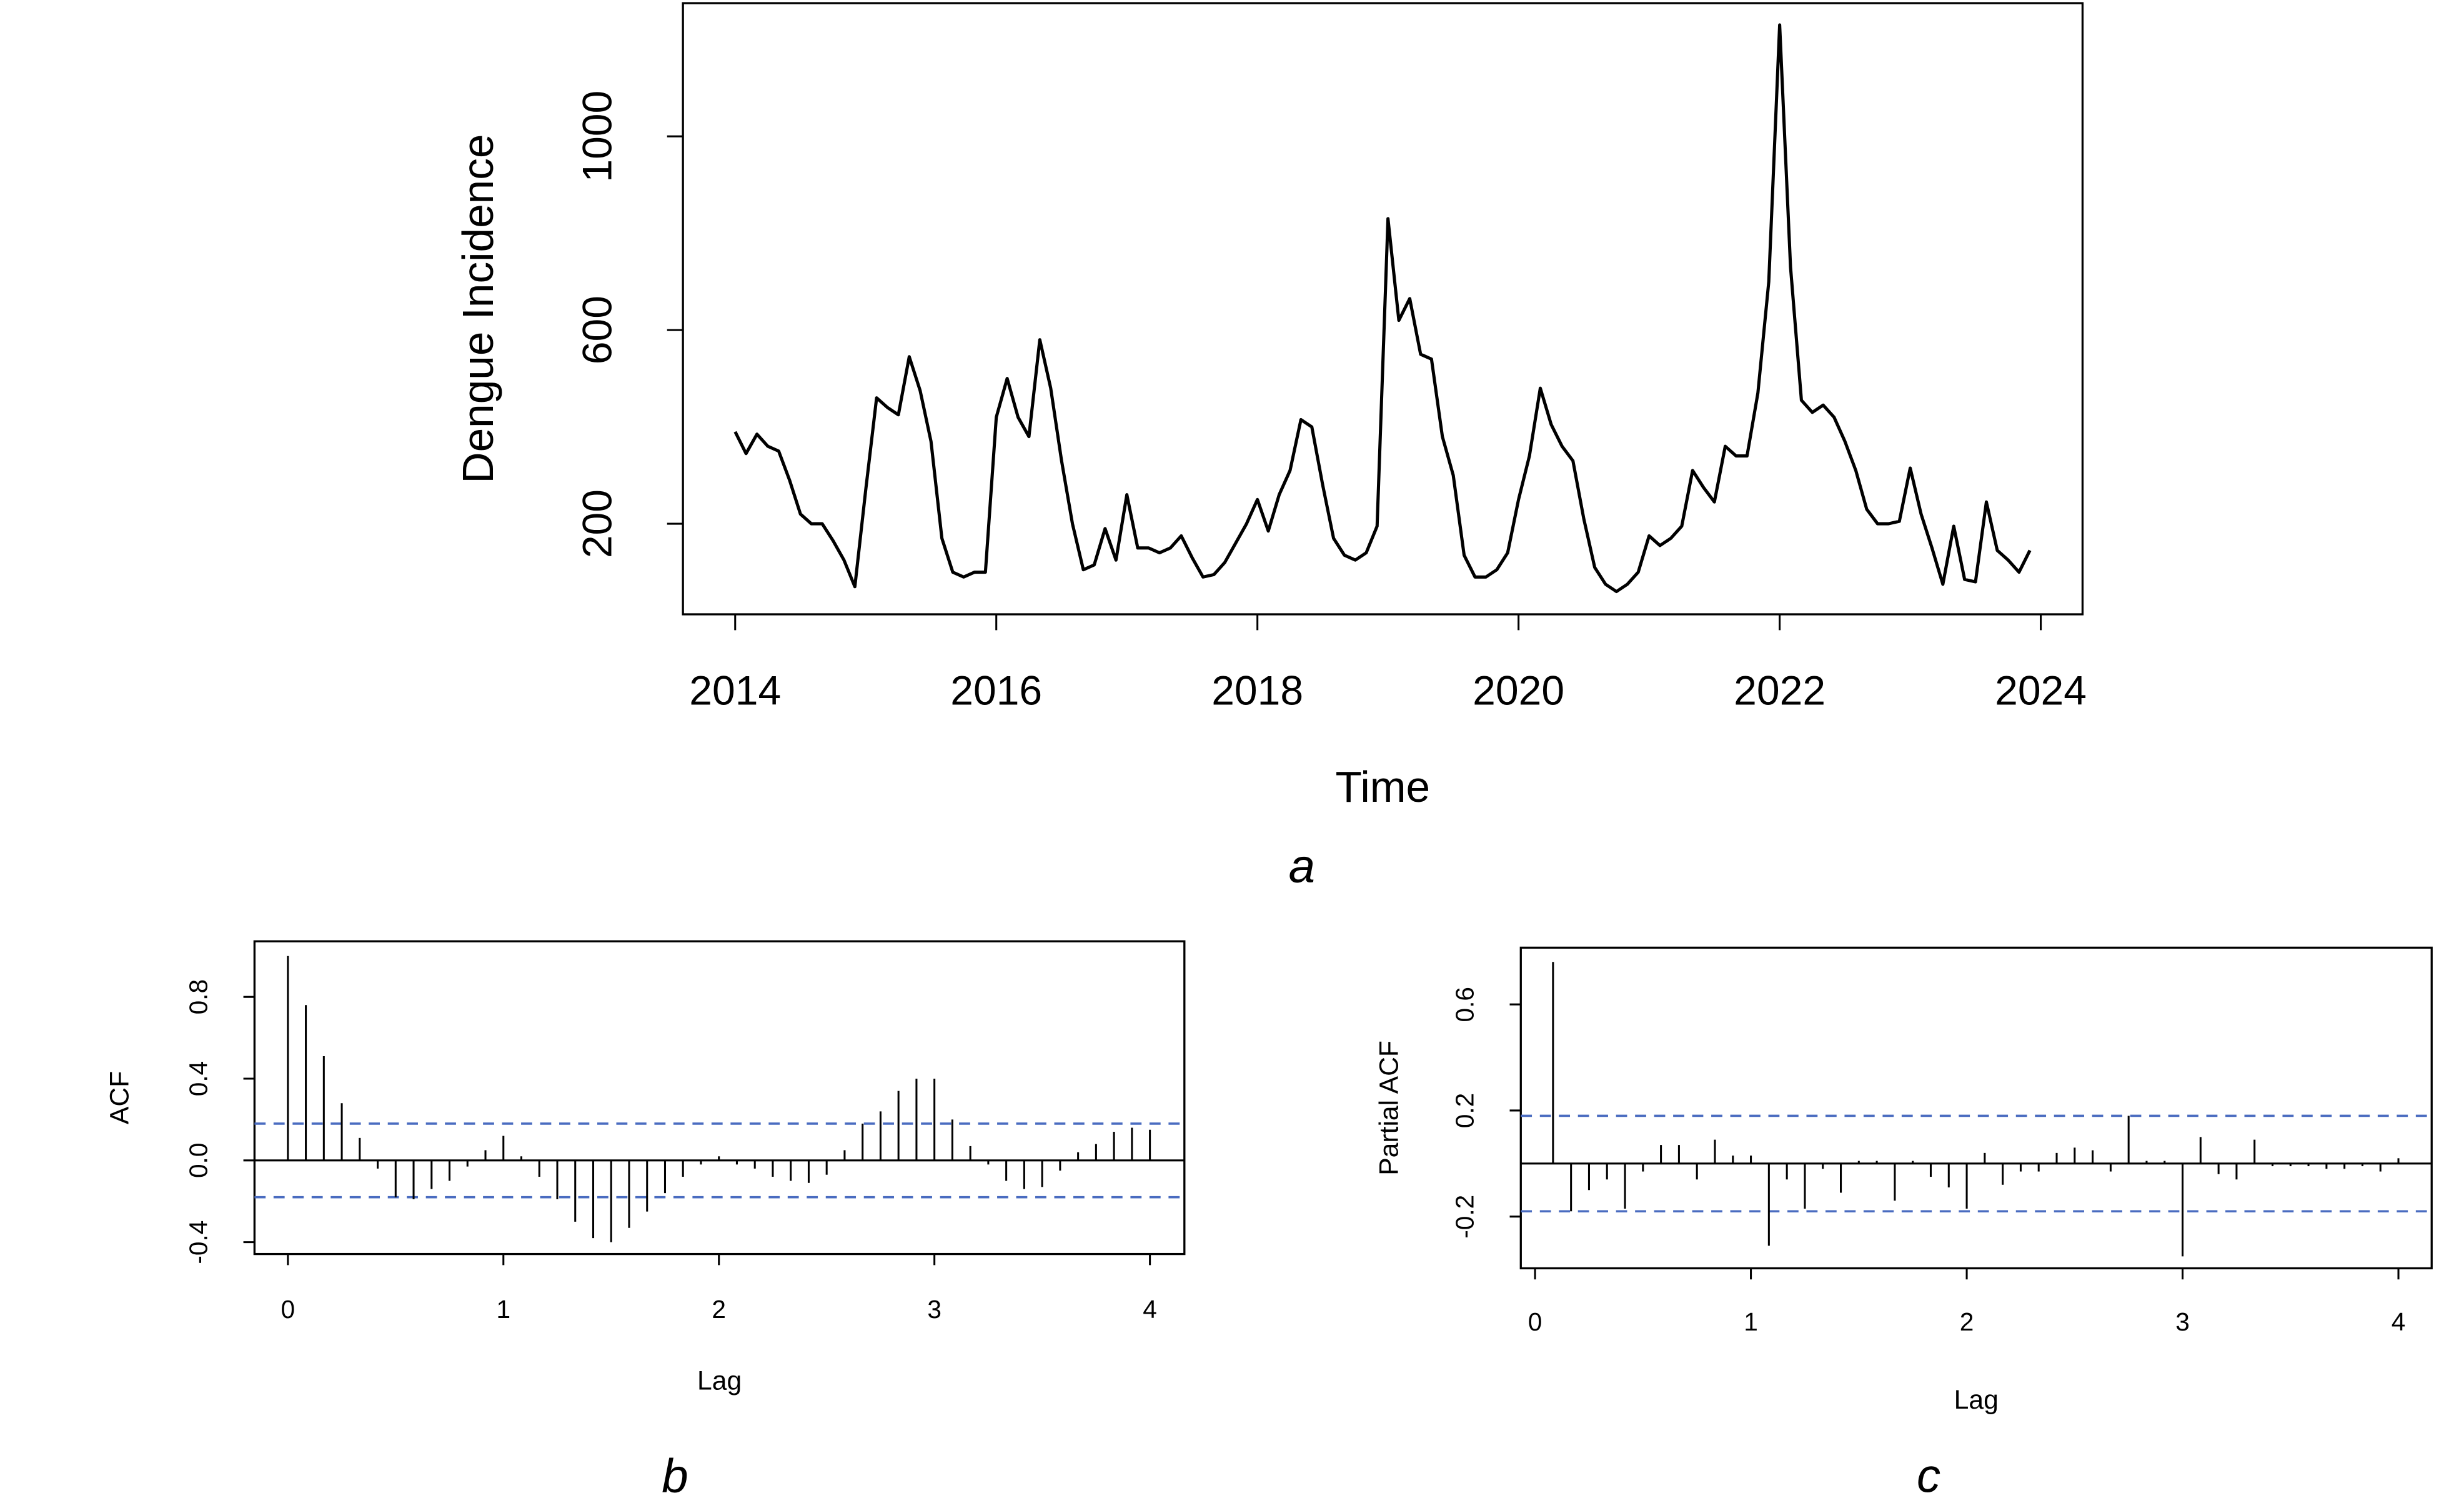 The width and height of the screenshot is (2464, 1508). I want to click on y-axis-label: Dengue Incidence, so click(478, 309).